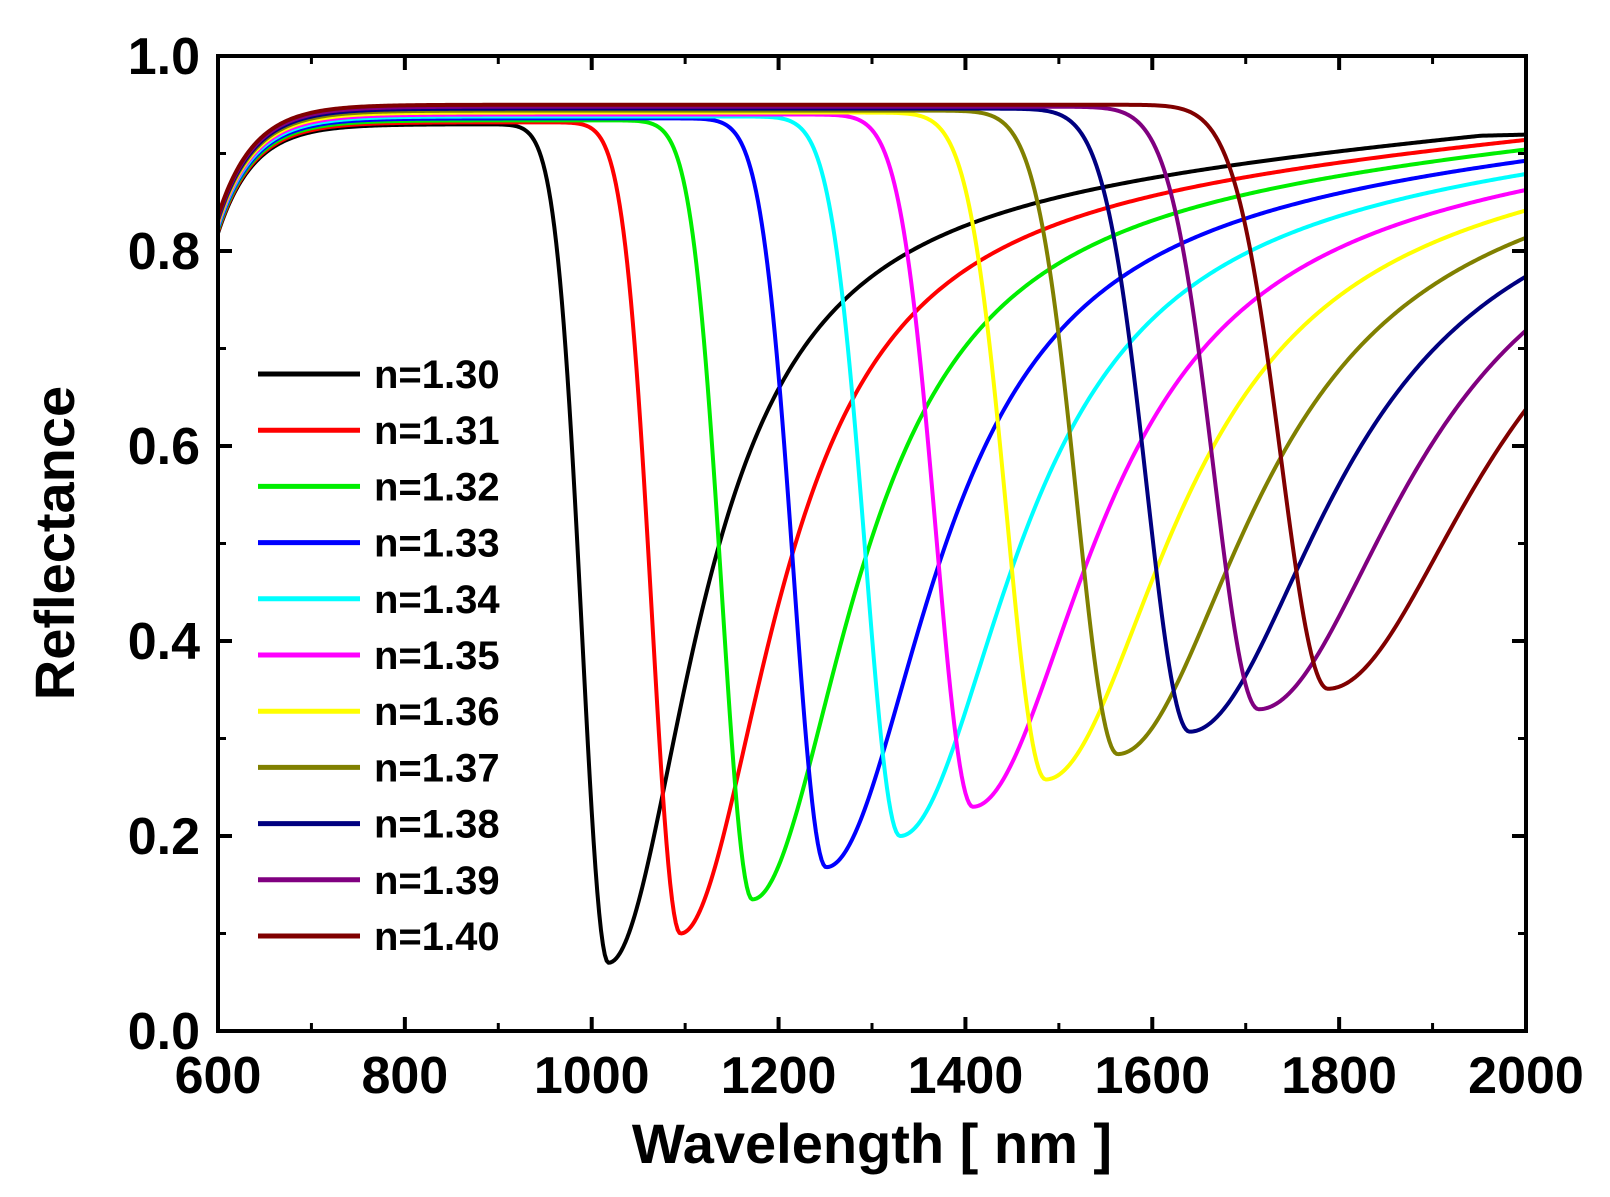 The width and height of the screenshot is (1610, 1197). I want to click on legend-label: n=1.37, so click(437, 768).